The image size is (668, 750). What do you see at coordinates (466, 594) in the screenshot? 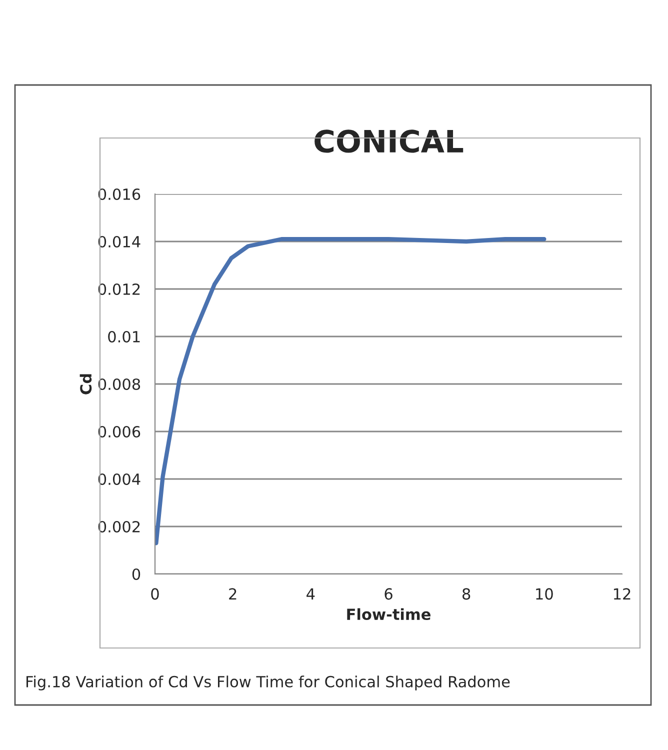
I see `x-tick-label: 8` at bounding box center [466, 594].